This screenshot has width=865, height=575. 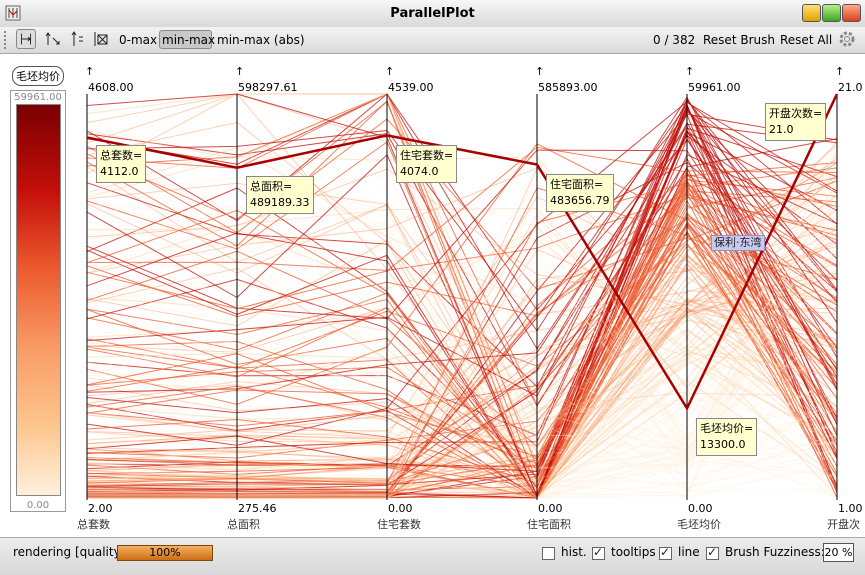 I want to click on scale-option-min-max: min-max, so click(x=189, y=40).